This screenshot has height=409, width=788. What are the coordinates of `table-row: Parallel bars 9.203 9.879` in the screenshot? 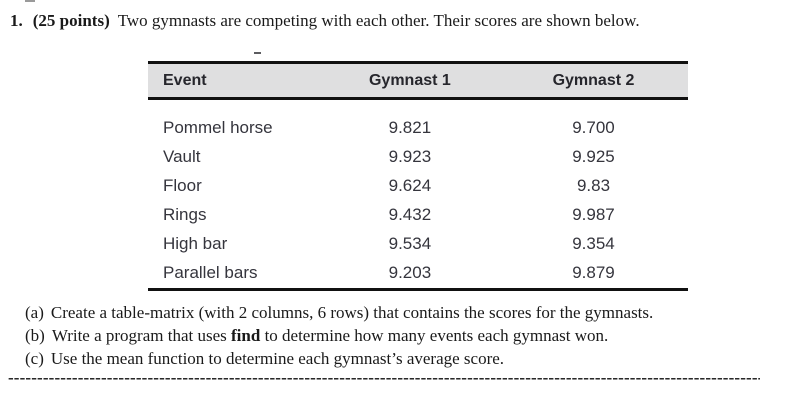 It's located at (418, 272).